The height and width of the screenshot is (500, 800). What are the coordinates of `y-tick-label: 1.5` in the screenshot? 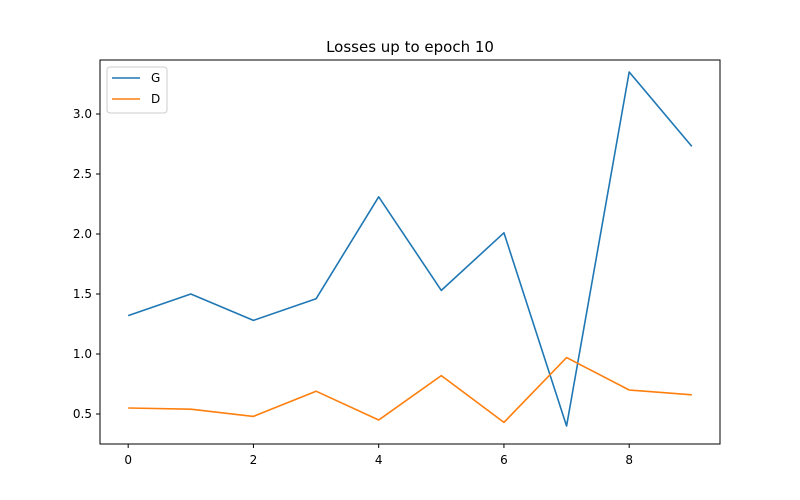 It's located at (82, 294).